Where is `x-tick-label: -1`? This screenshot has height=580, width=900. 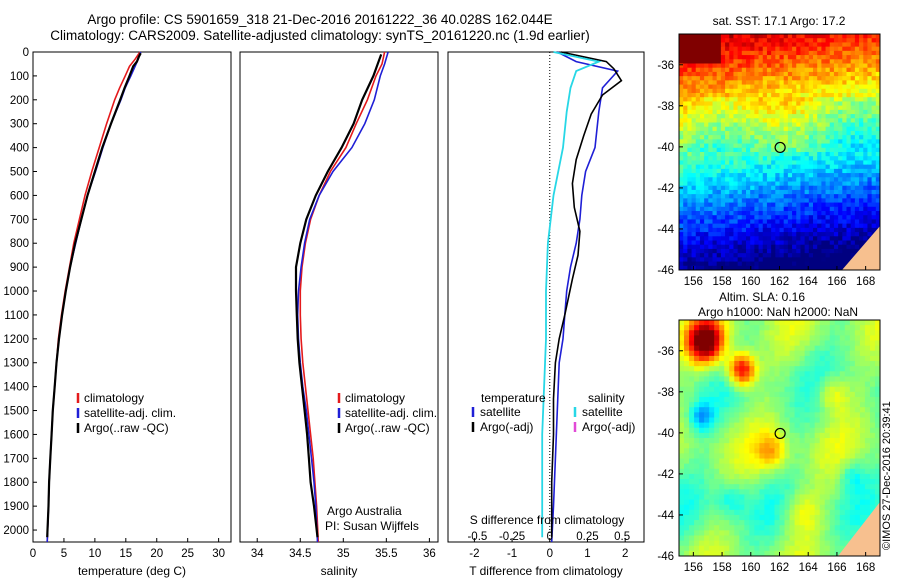 x-tick-label: -1 is located at coordinates (512, 554).